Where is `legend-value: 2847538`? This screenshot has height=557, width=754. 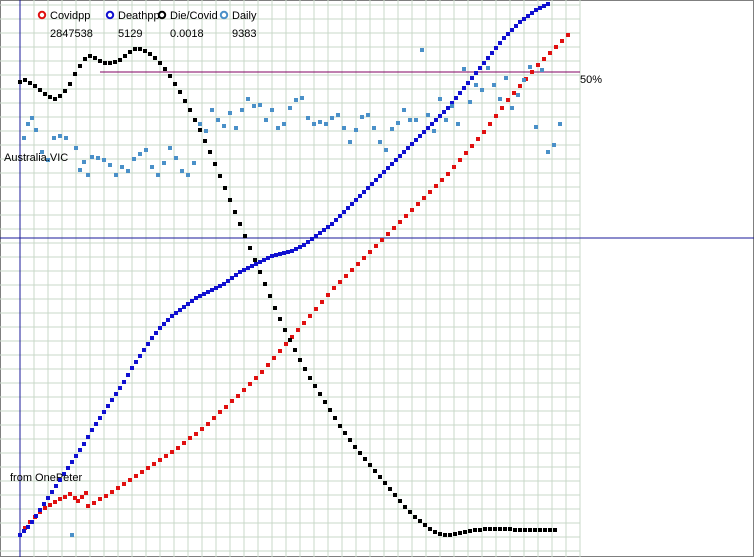
legend-value: 2847538 is located at coordinates (71, 34).